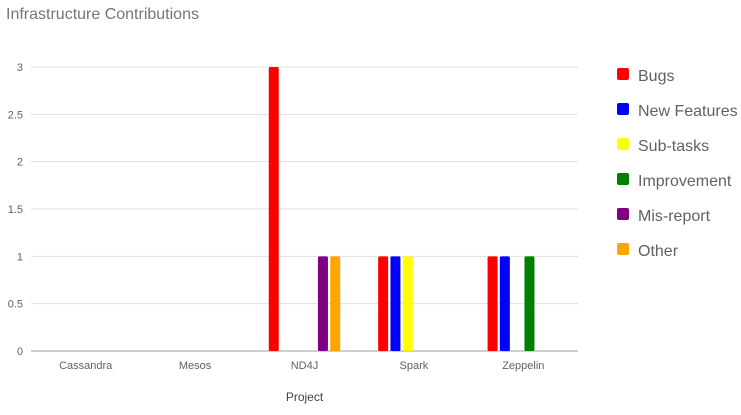 The image size is (741, 415). I want to click on legend-label: Improvement, so click(685, 181).